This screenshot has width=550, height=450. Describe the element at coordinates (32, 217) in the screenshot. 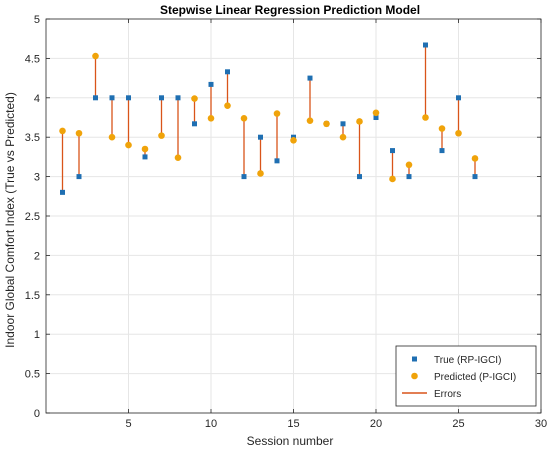

I see `y-tick-label: 2.5` at that location.